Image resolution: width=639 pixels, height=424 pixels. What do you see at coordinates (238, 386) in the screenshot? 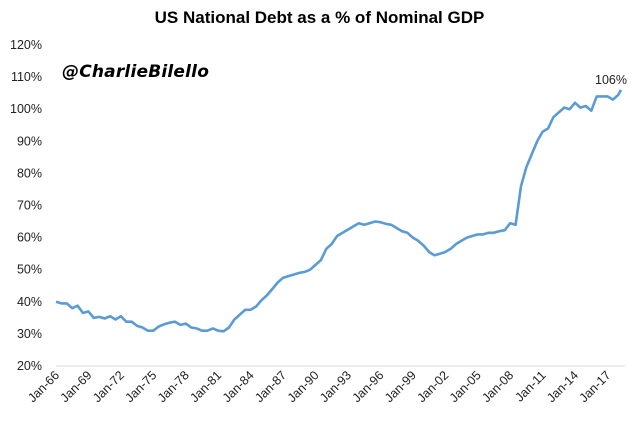
I see `x-tick-label: Jan-84` at bounding box center [238, 386].